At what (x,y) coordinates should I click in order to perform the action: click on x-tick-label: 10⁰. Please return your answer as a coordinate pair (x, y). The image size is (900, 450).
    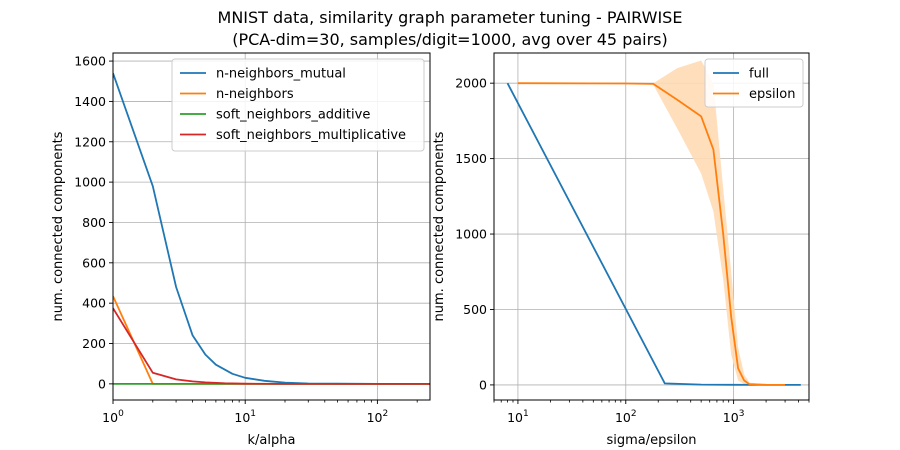
    Looking at the image, I should click on (113, 417).